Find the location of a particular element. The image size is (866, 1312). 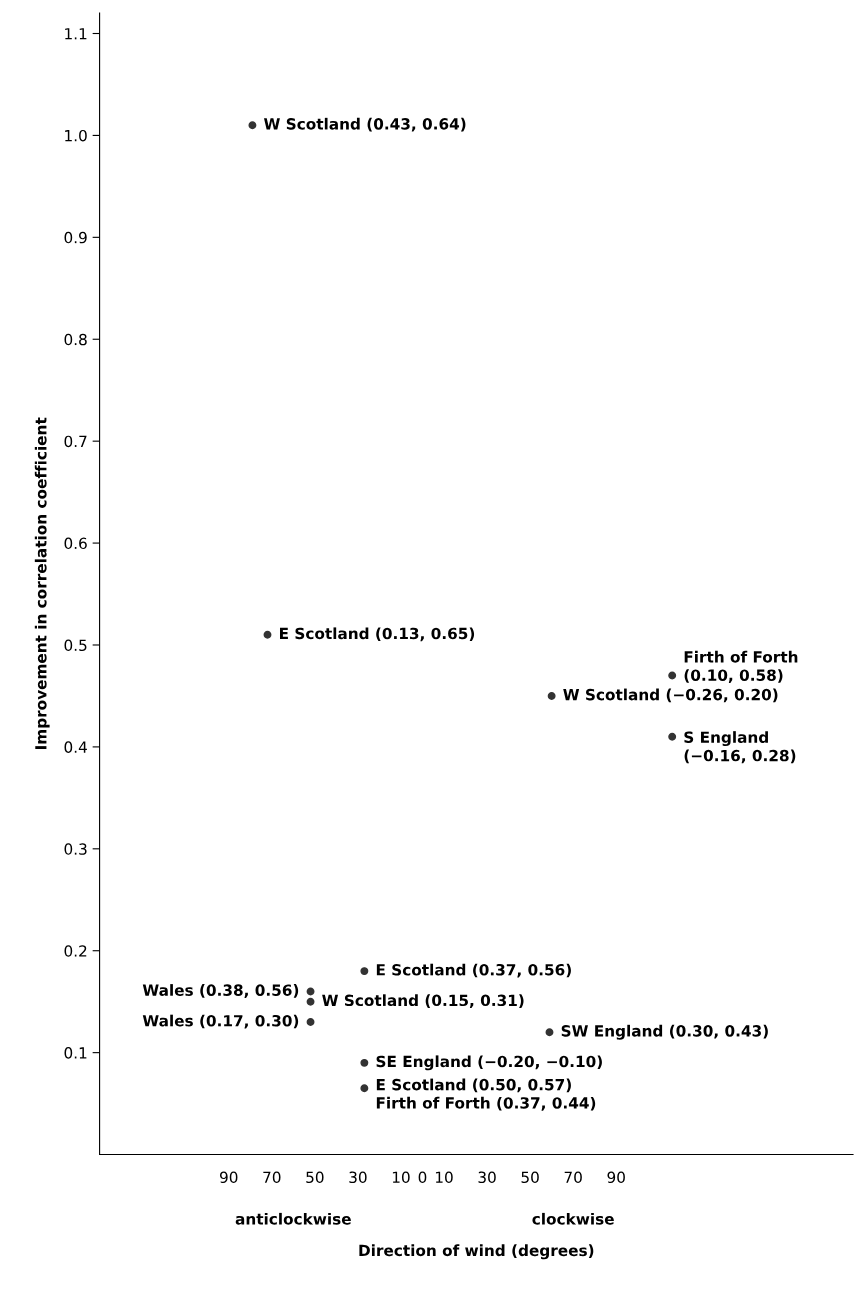

y-tick-label: 0.2 is located at coordinates (75, 951).